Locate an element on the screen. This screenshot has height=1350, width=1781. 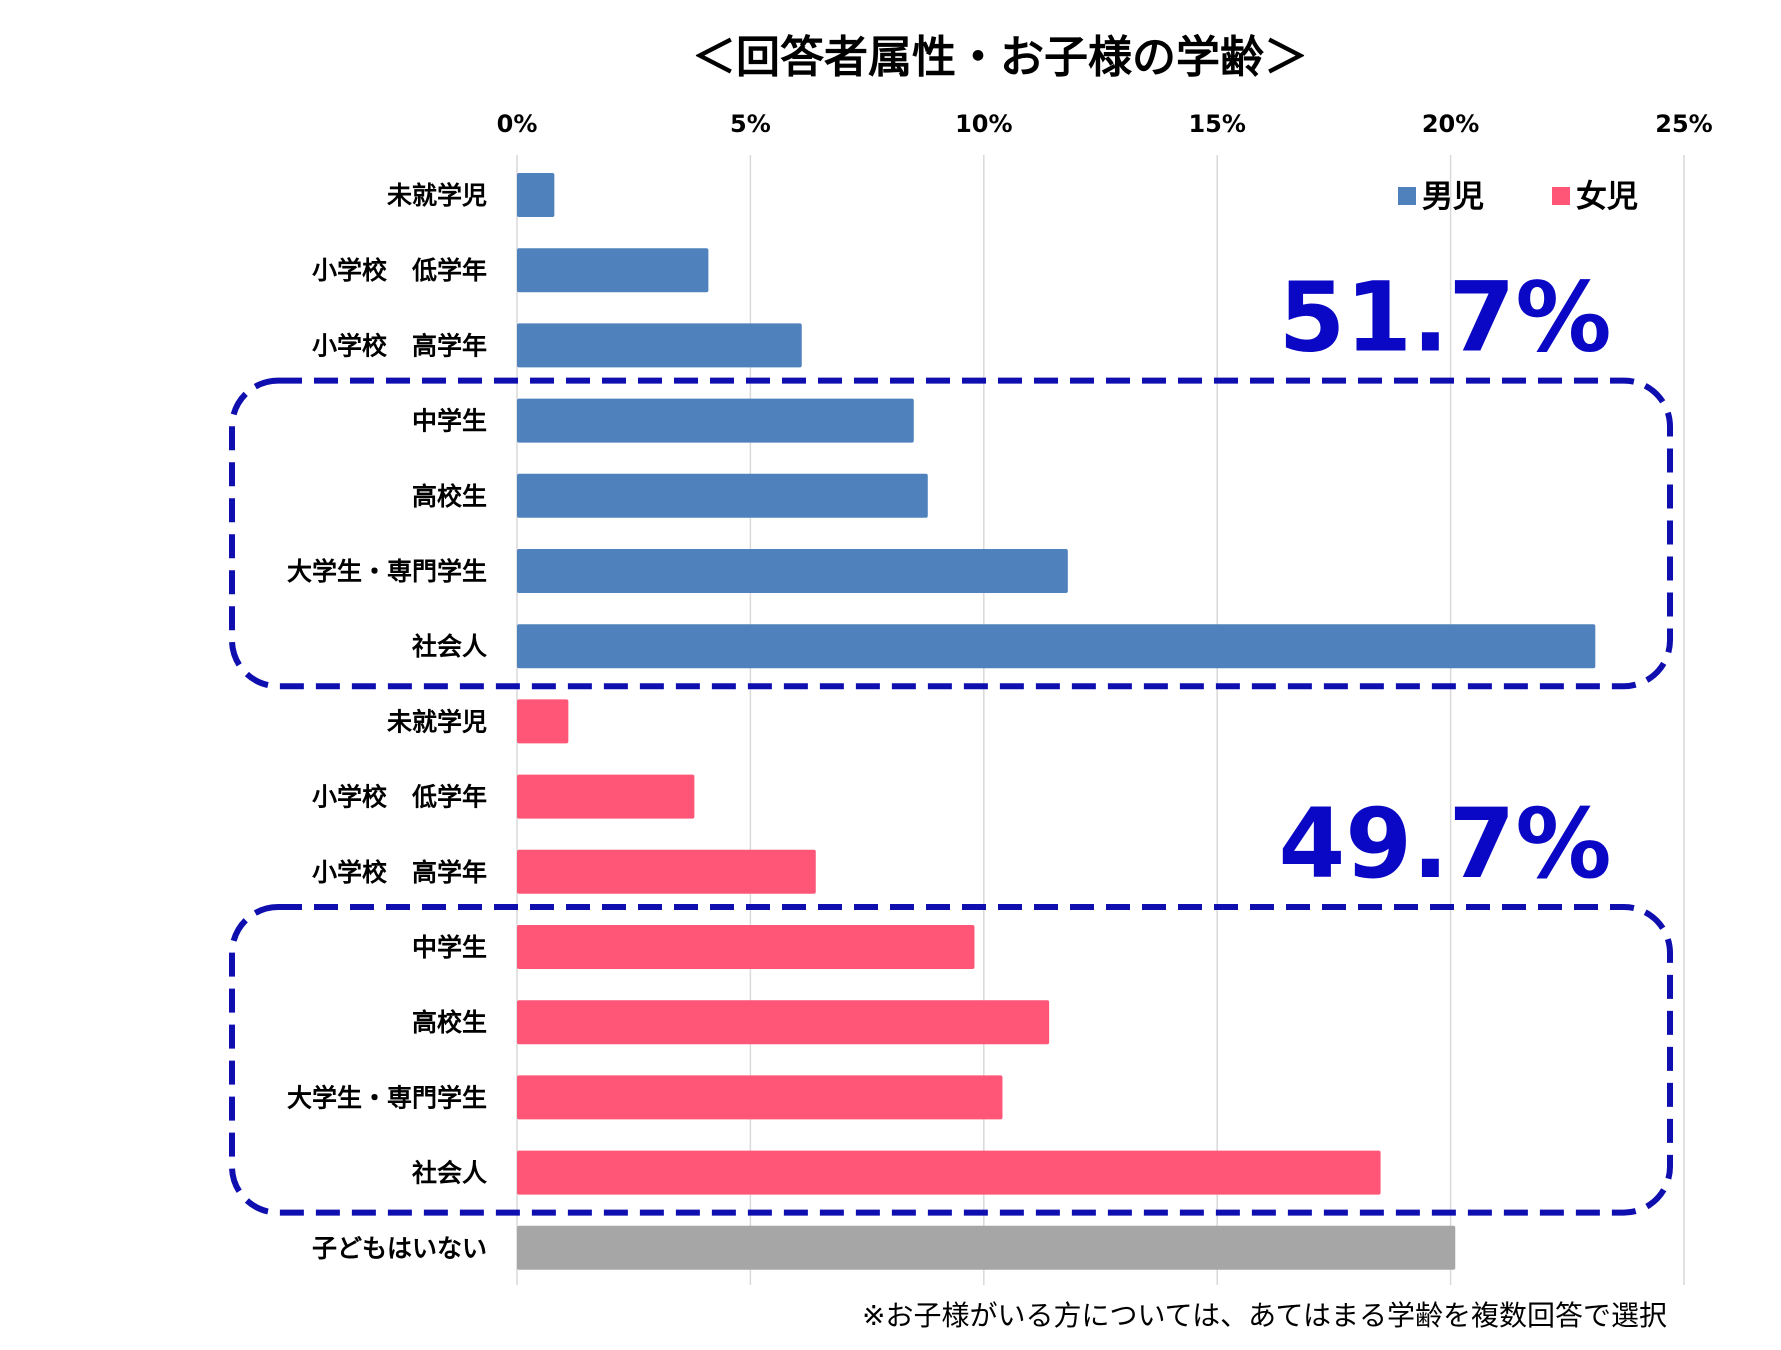
highlight-total-boys: 51.7% is located at coordinates (1444, 318).